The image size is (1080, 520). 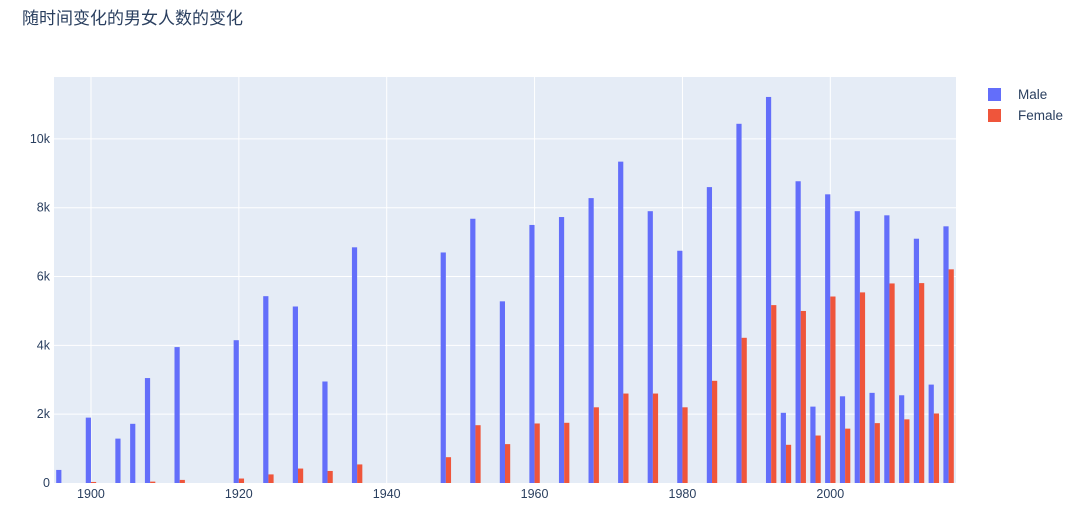 I want to click on legend-label-male: Male, so click(x=1033, y=94).